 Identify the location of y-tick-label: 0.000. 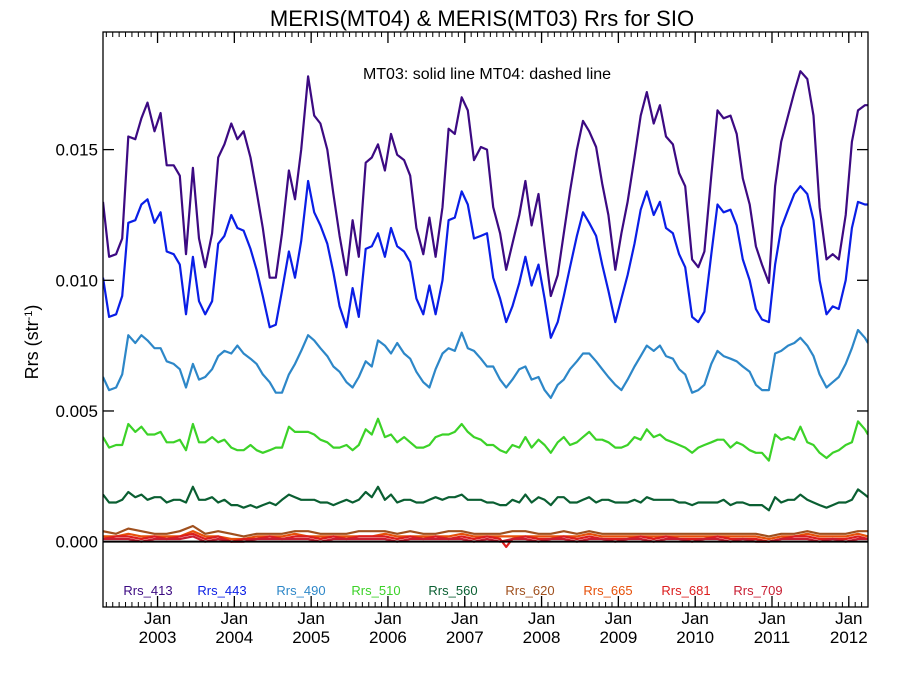
(76, 542).